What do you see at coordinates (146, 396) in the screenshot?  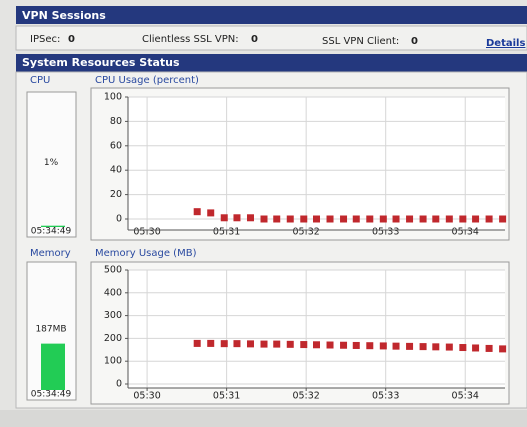 I see `x-tick-label: 05:30` at bounding box center [146, 396].